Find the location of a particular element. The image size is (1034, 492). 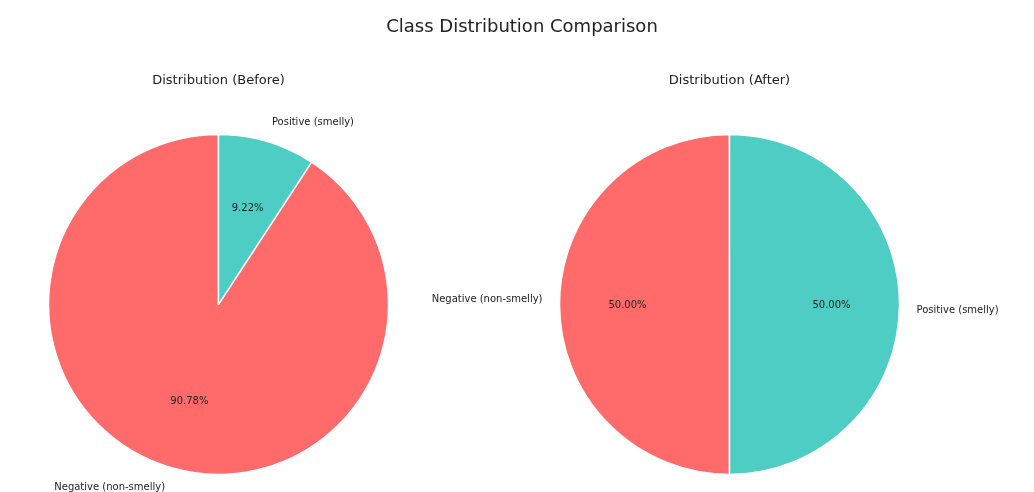

chart-title: Distribution (After) is located at coordinates (729, 79).